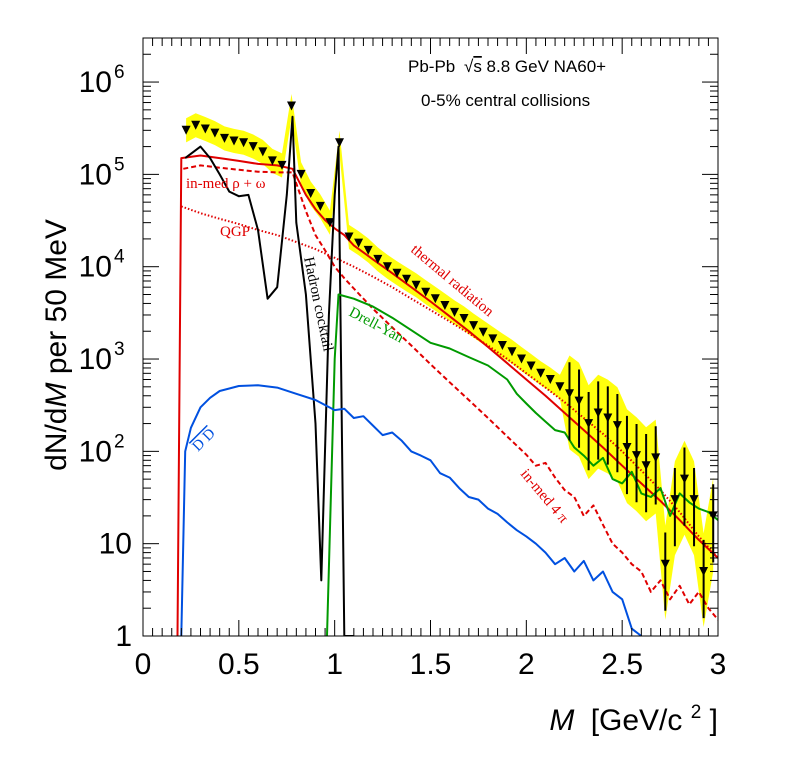  Describe the element at coordinates (334, 664) in the screenshot. I see `x-tick-label: 1` at that location.